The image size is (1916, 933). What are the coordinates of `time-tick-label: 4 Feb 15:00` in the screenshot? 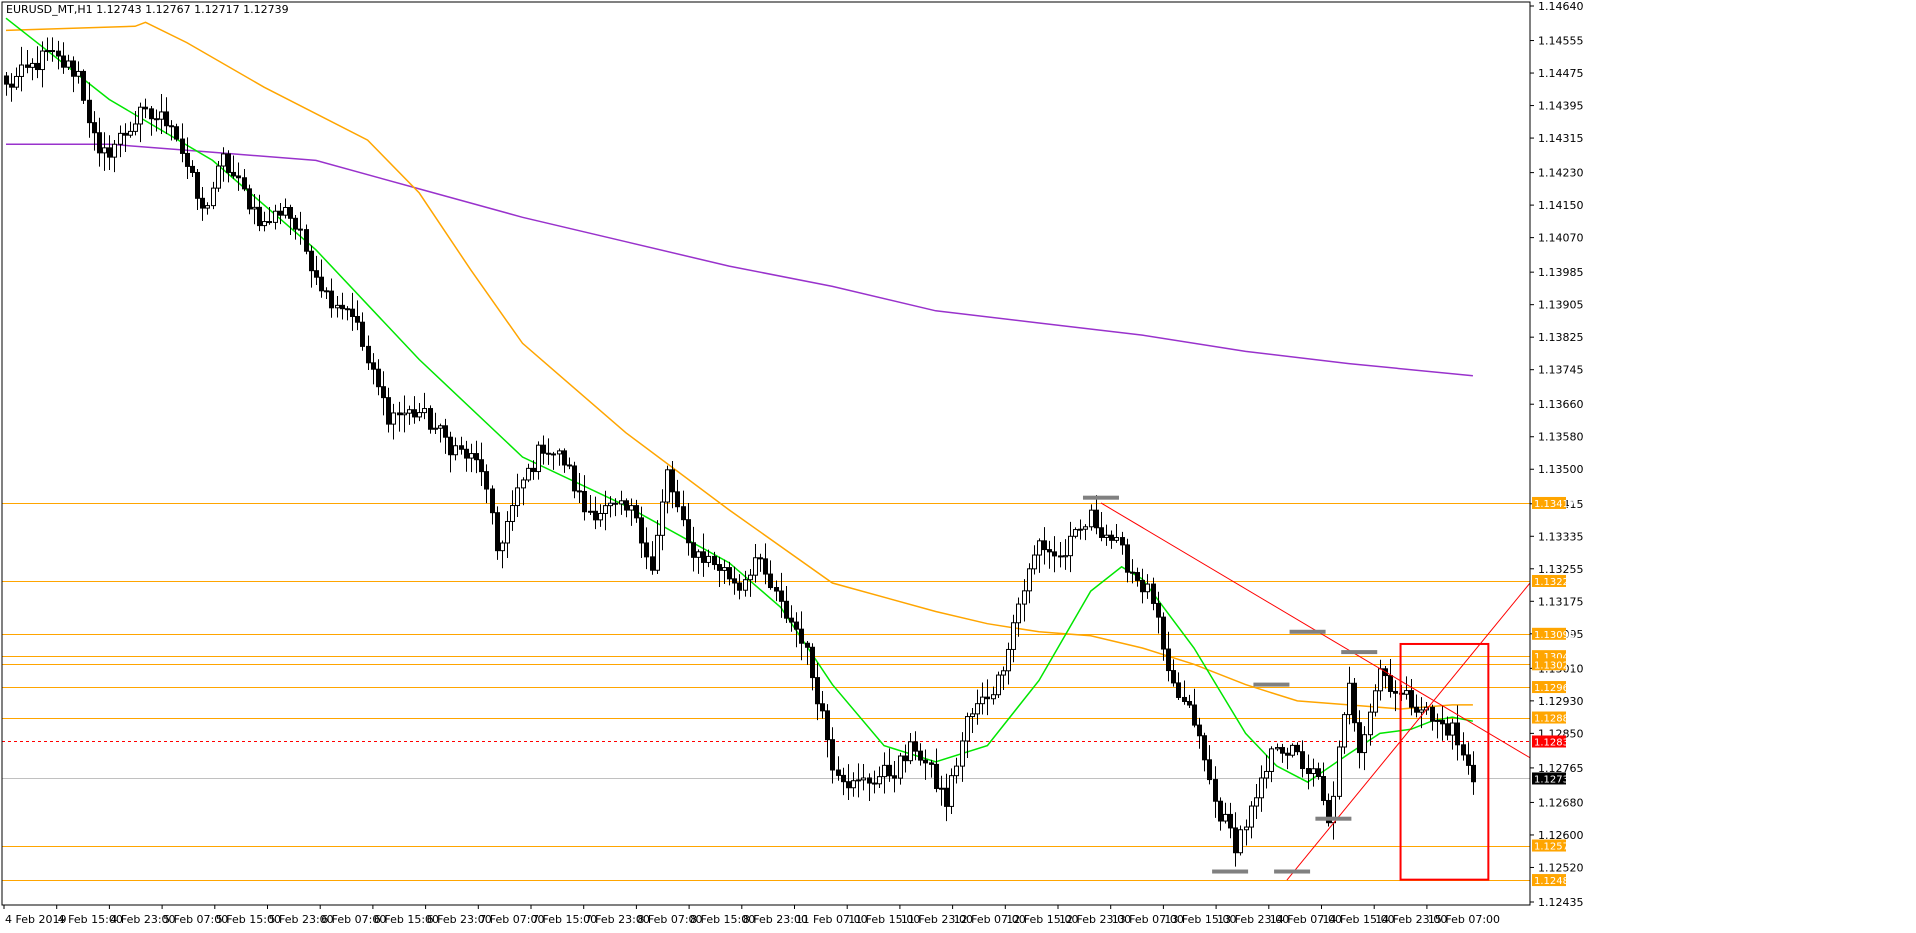 It's located at (90, 919).